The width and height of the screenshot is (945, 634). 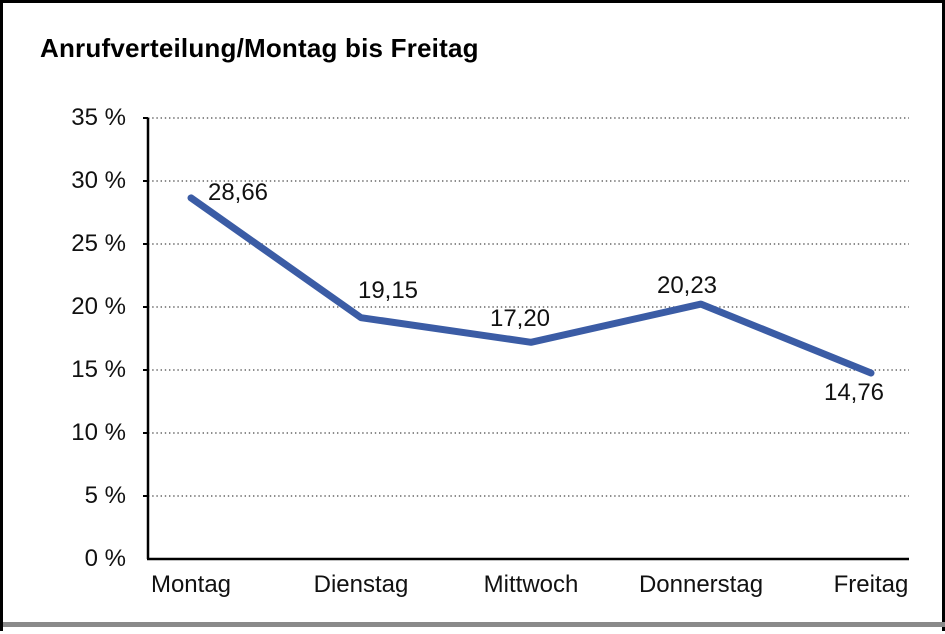 What do you see at coordinates (105, 558) in the screenshot?
I see `y-axis-label: 0 %` at bounding box center [105, 558].